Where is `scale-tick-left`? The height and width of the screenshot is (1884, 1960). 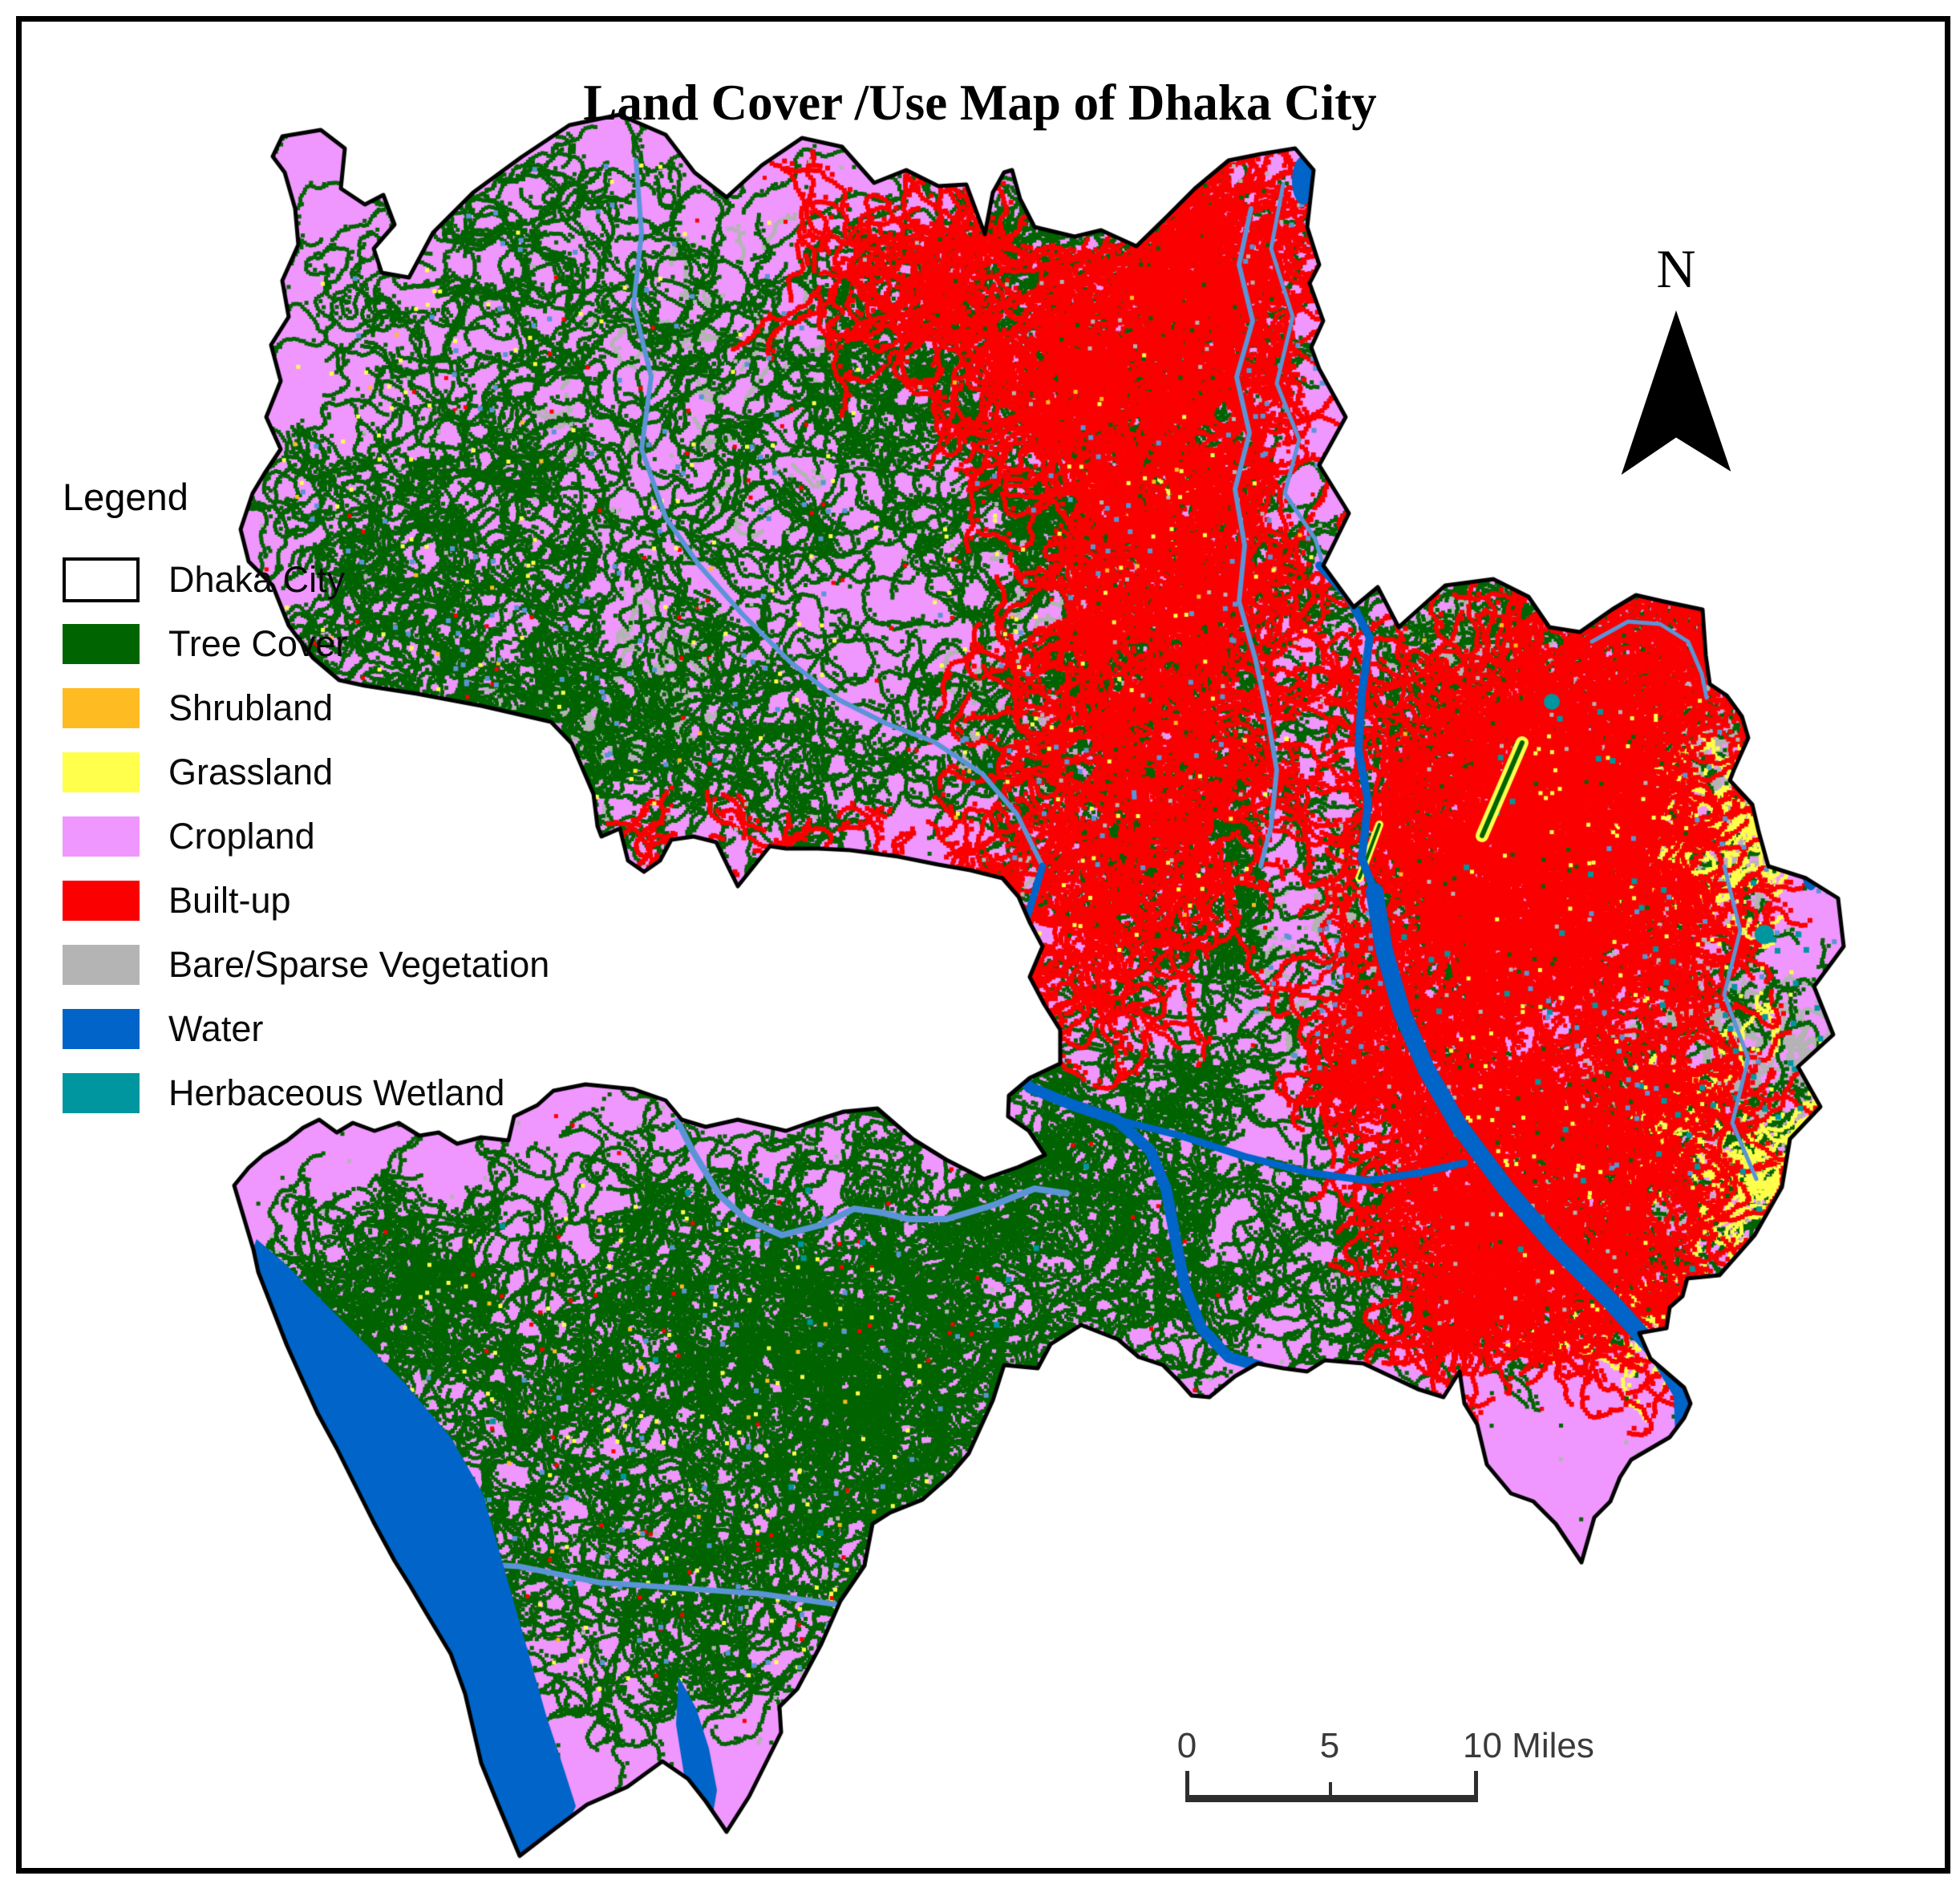 scale-tick-left is located at coordinates (1187, 1786).